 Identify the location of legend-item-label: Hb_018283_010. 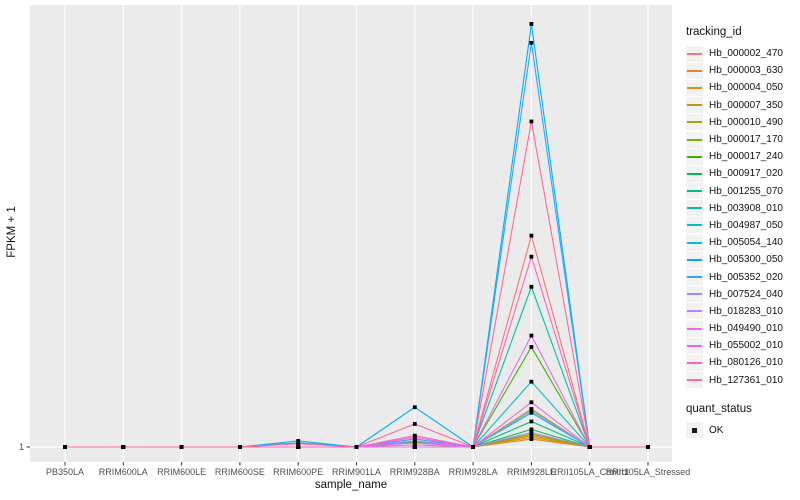
(746, 311).